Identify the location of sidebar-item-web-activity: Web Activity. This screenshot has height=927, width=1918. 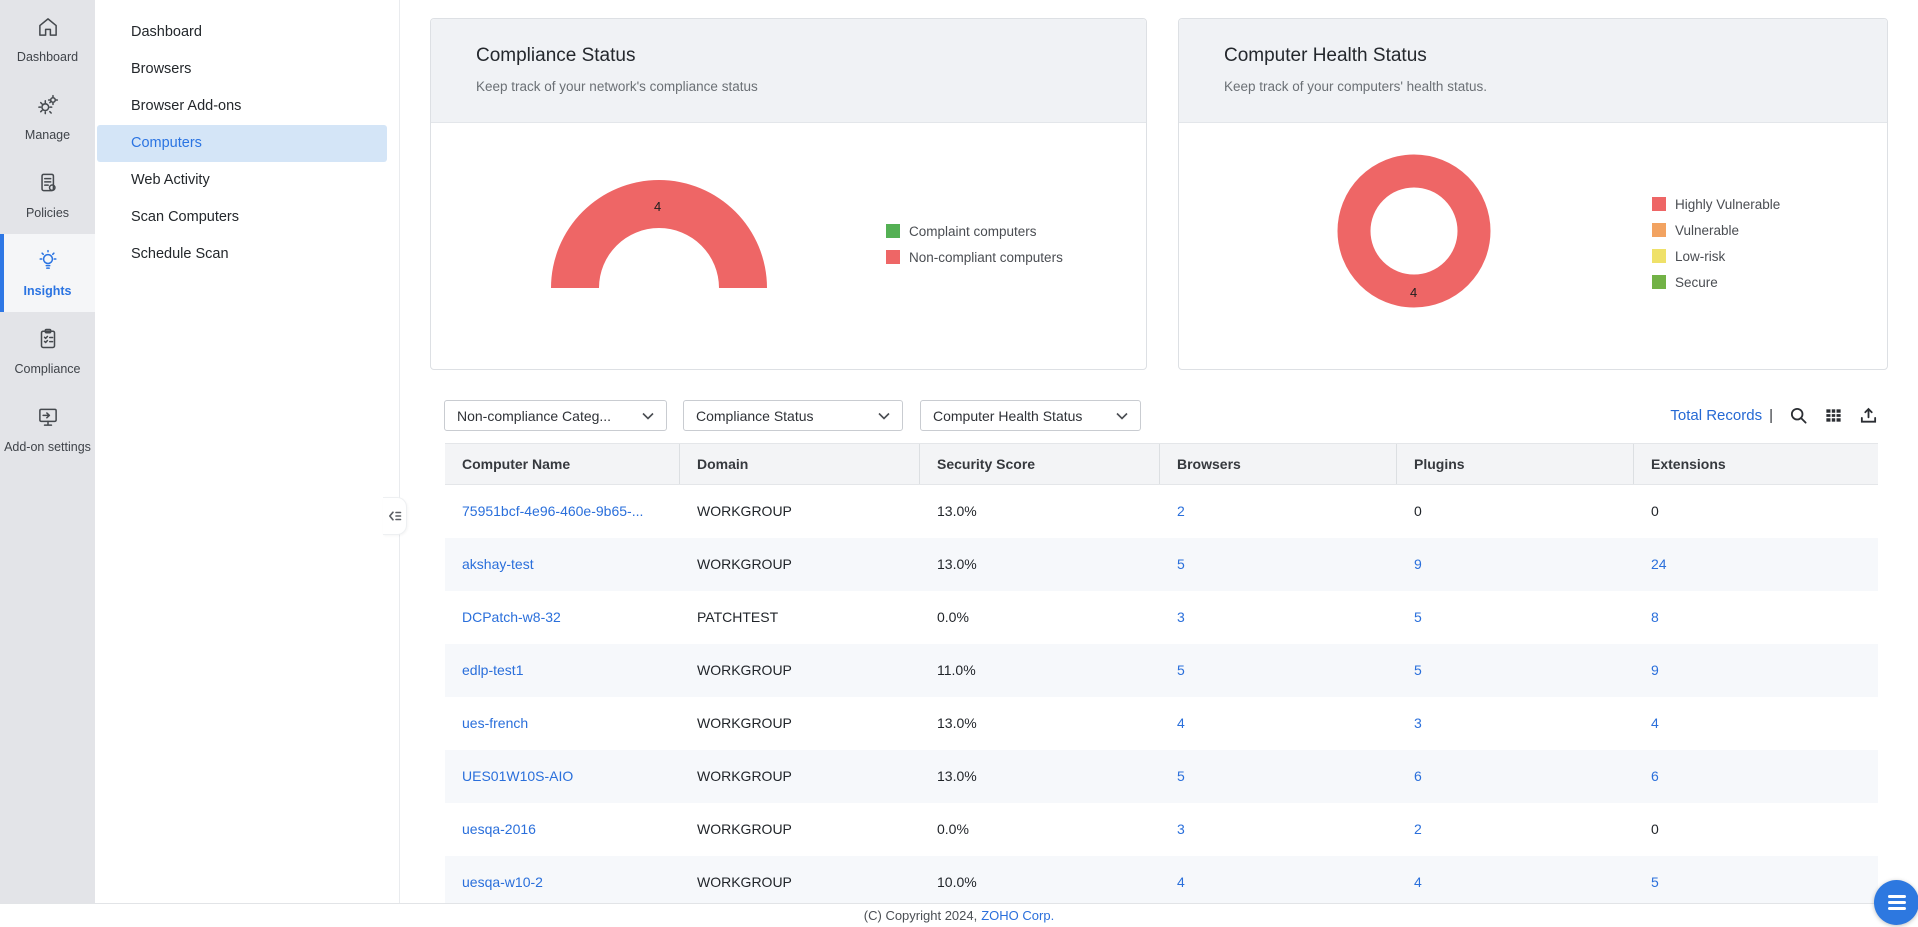
(170, 180).